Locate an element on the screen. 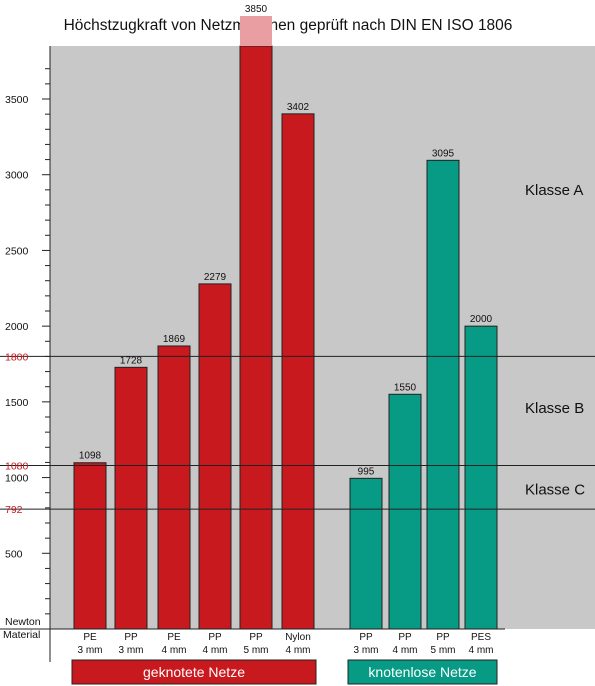  bar-value-label-10: 2000 is located at coordinates (481, 319).